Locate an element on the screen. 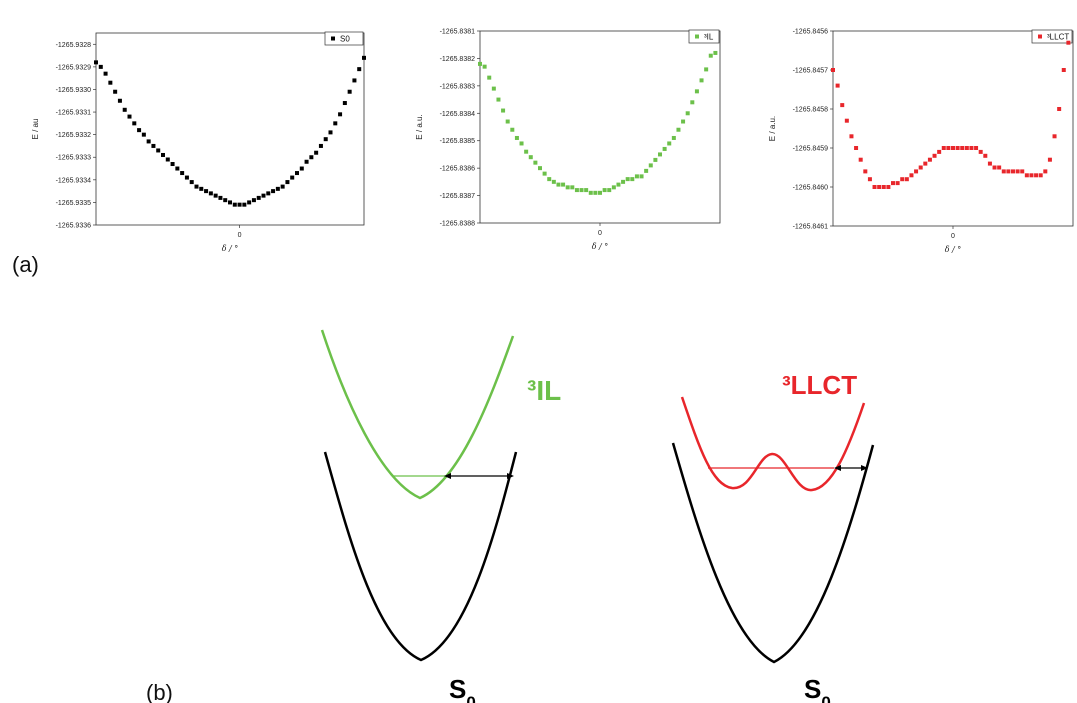  panel-label-a: (a) is located at coordinates (25, 264).